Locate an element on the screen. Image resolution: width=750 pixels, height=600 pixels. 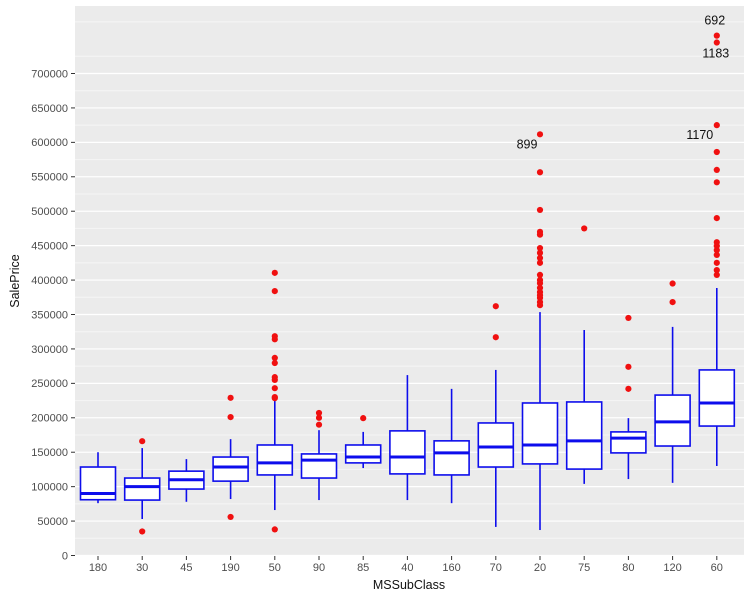
x-tick-label: 60 is located at coordinates (717, 568).